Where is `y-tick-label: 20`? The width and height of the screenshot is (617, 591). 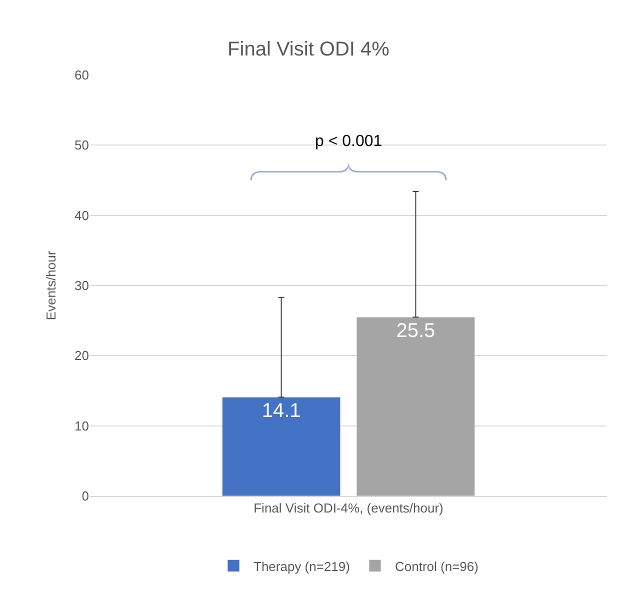
y-tick-label: 20 is located at coordinates (81, 356).